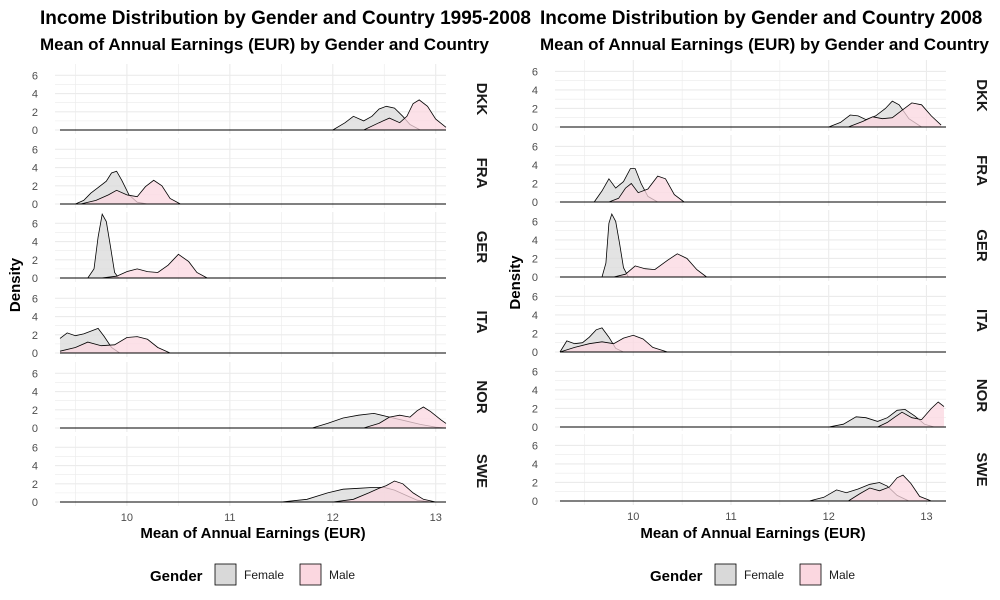  I want to click on density-line-female, so click(103, 246).